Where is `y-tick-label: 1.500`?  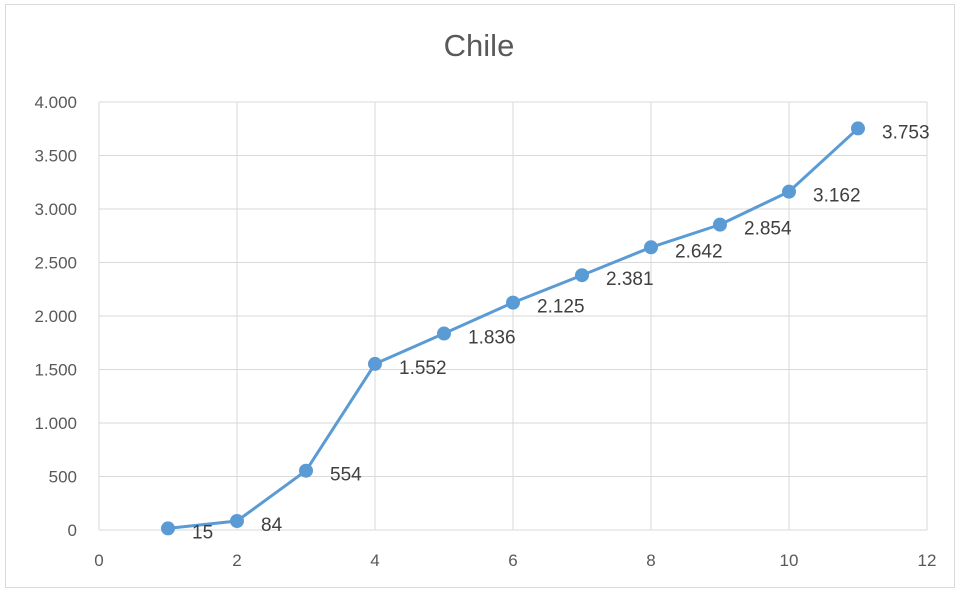 y-tick-label: 1.500 is located at coordinates (55, 370).